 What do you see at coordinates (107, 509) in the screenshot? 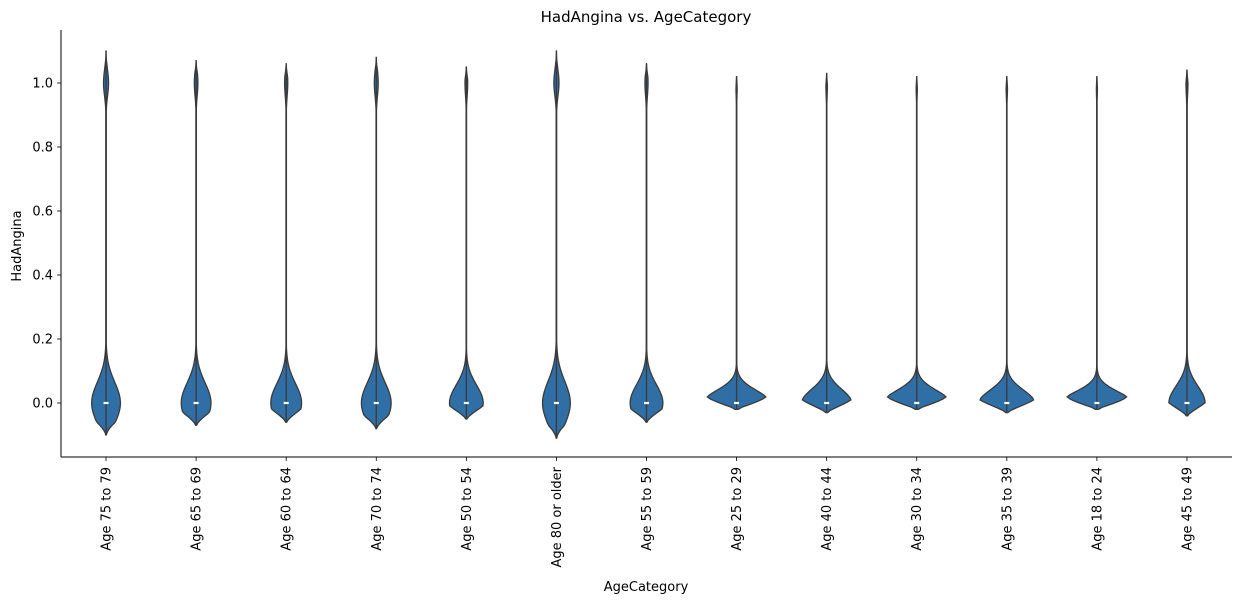
I see `x-tick-label: Age 75 to 79` at bounding box center [107, 509].